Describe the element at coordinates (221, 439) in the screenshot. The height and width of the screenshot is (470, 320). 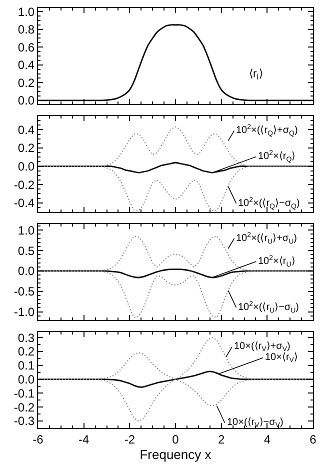
I see `x-tick-label: 2` at that location.